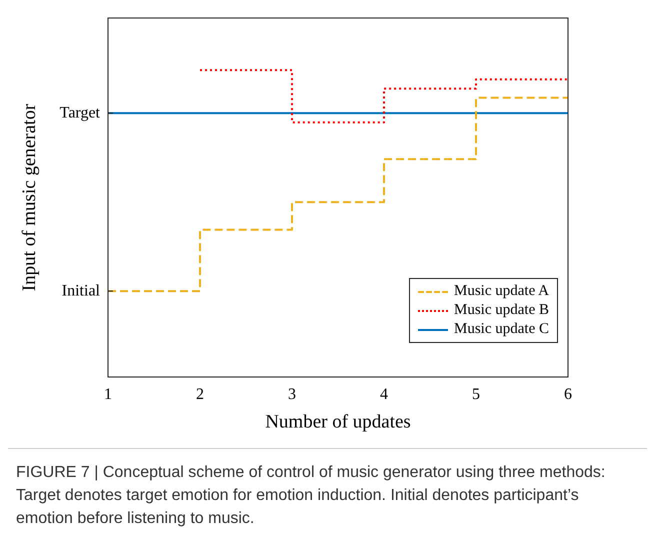 This screenshot has height=542, width=655. Describe the element at coordinates (200, 394) in the screenshot. I see `x-tick-label: 2` at that location.